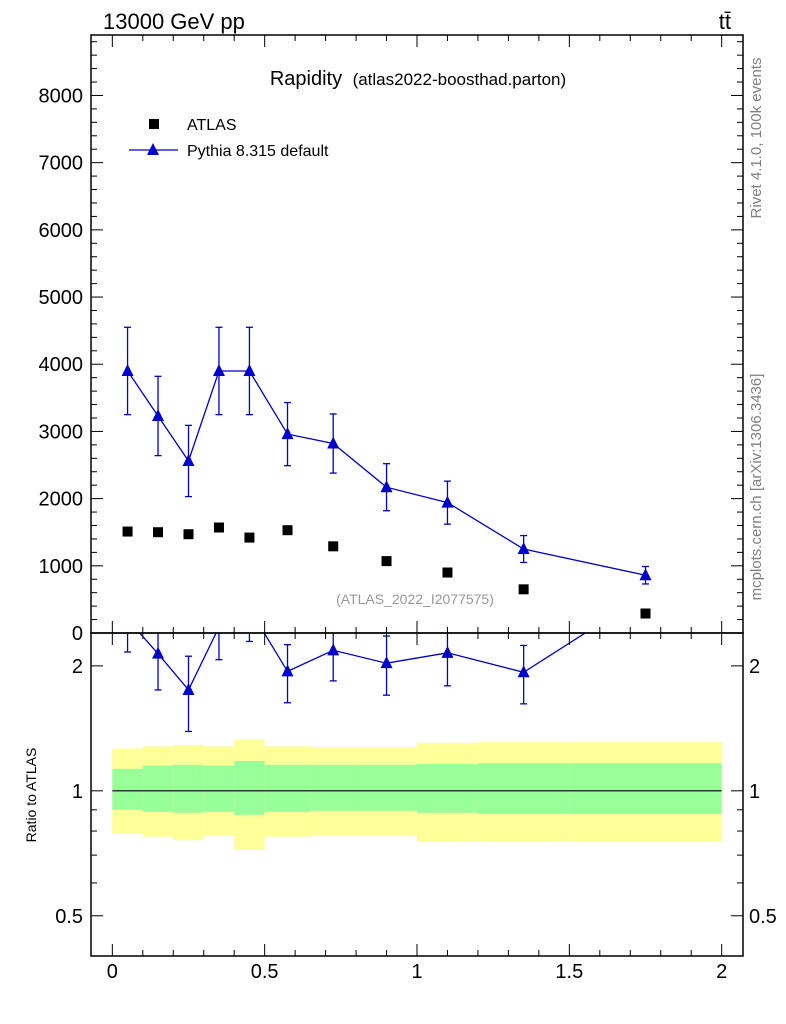 The image size is (786, 1024). Describe the element at coordinates (61, 567) in the screenshot. I see `y-tick-label: 1000` at that location.